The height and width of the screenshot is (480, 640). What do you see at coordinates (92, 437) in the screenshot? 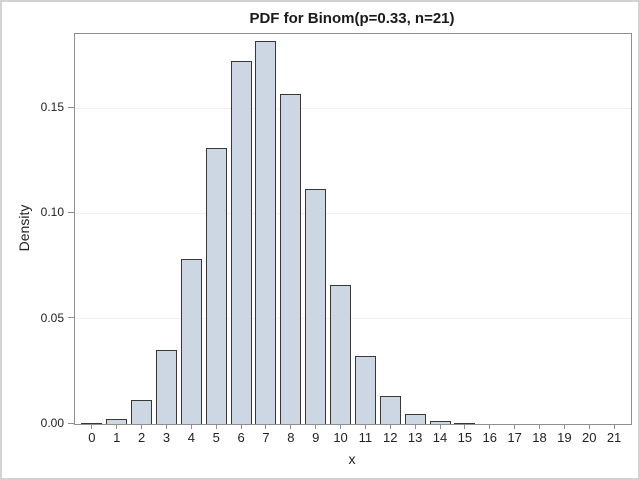
I see `x-tick-label: 0` at bounding box center [92, 437].